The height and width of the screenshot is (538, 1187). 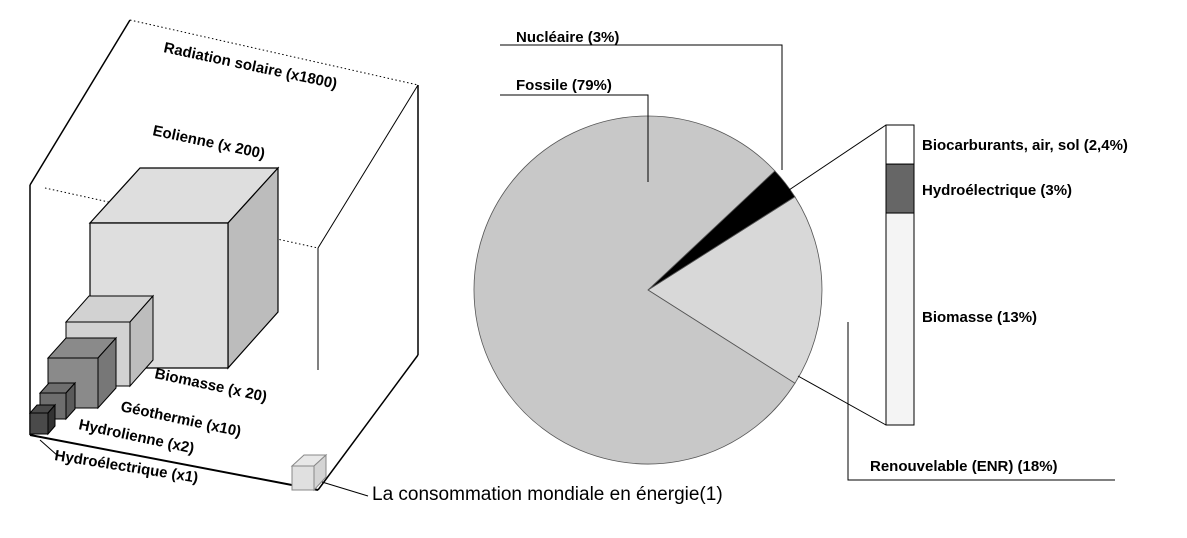 I want to click on consumption-label: La consommation mondiale en énergie(1), so click(x=547, y=494).